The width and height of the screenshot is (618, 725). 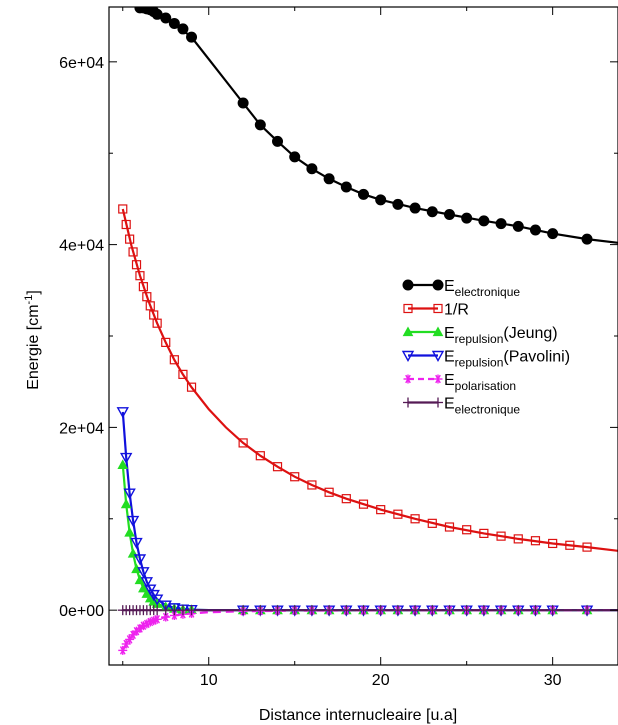 I want to click on legend-item: 1/R, so click(x=436, y=310).